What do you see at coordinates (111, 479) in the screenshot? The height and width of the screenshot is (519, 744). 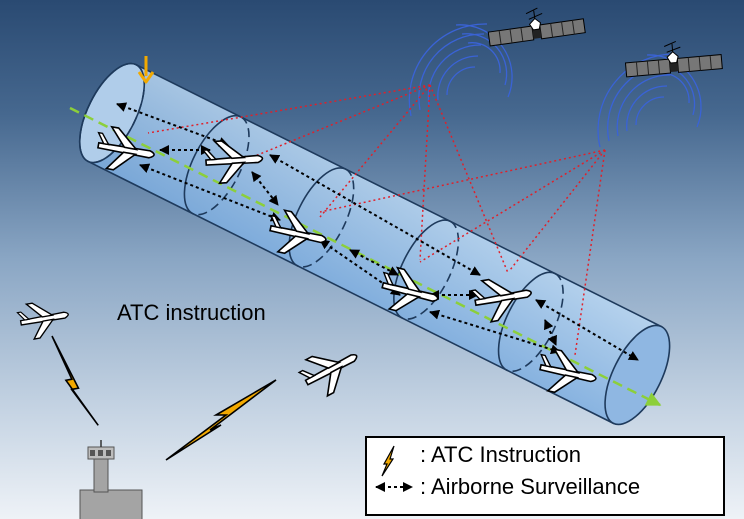 I see `control-tower-icon` at bounding box center [111, 479].